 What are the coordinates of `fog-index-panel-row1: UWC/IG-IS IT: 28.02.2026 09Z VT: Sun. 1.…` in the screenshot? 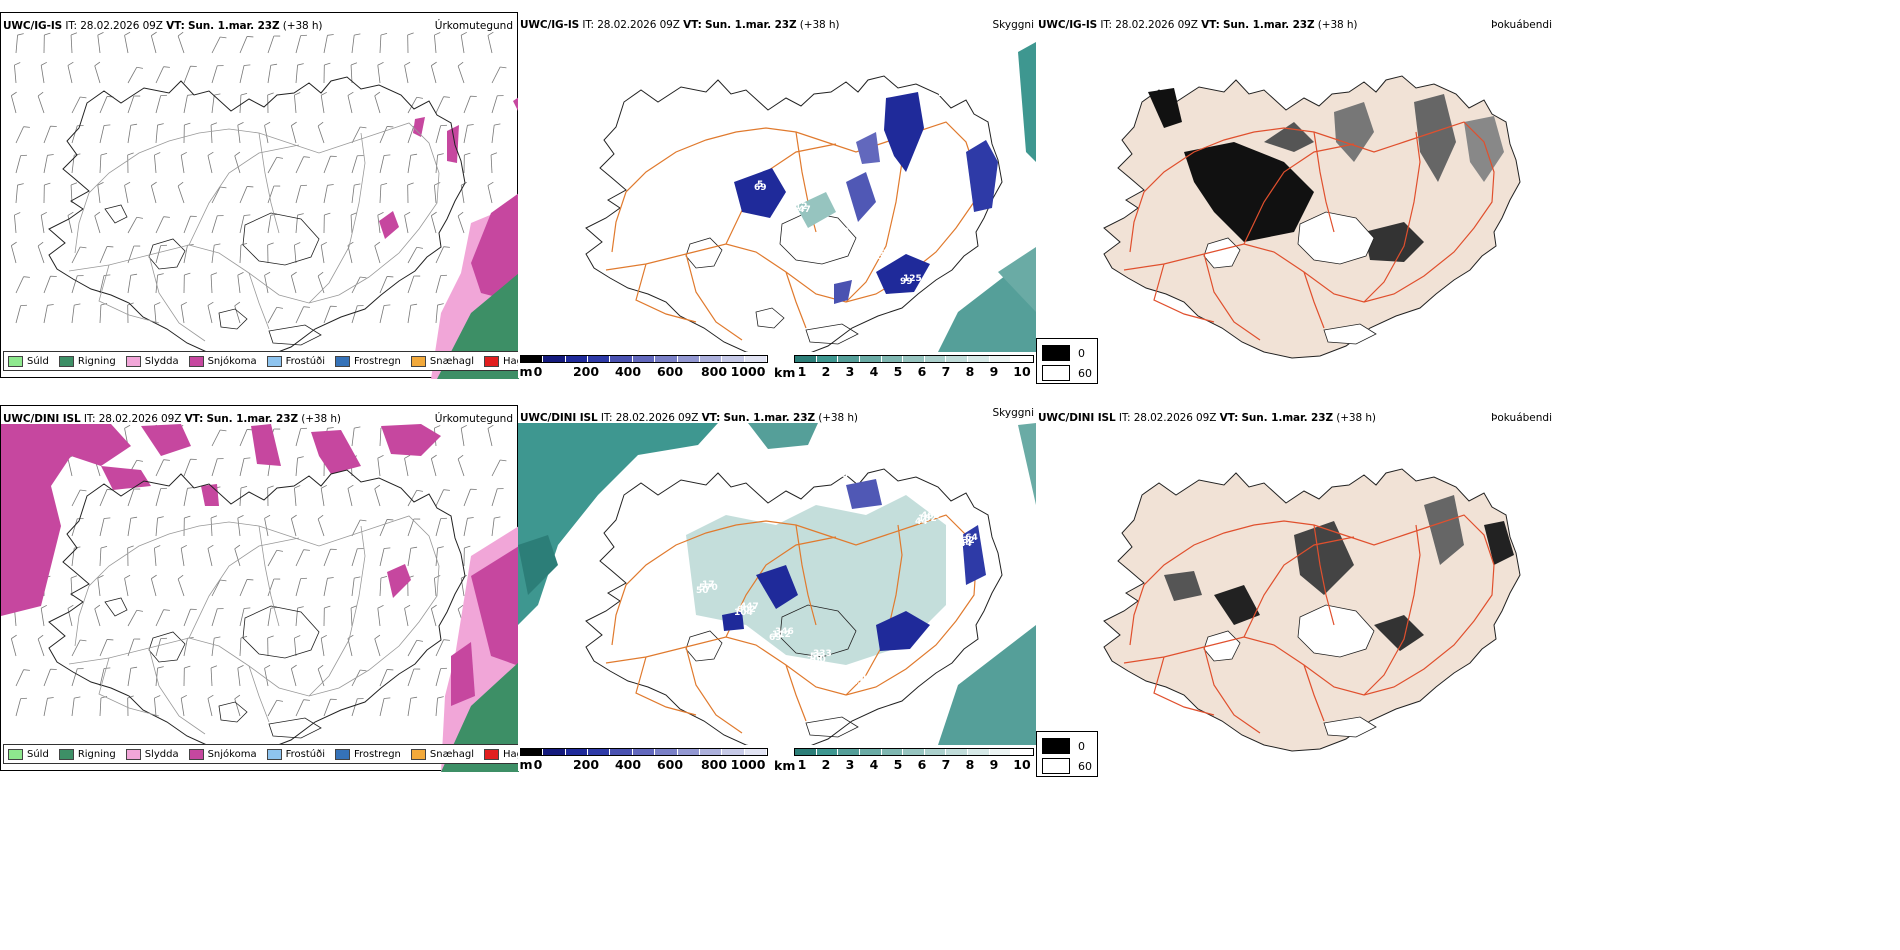 It's located at (1294, 198).